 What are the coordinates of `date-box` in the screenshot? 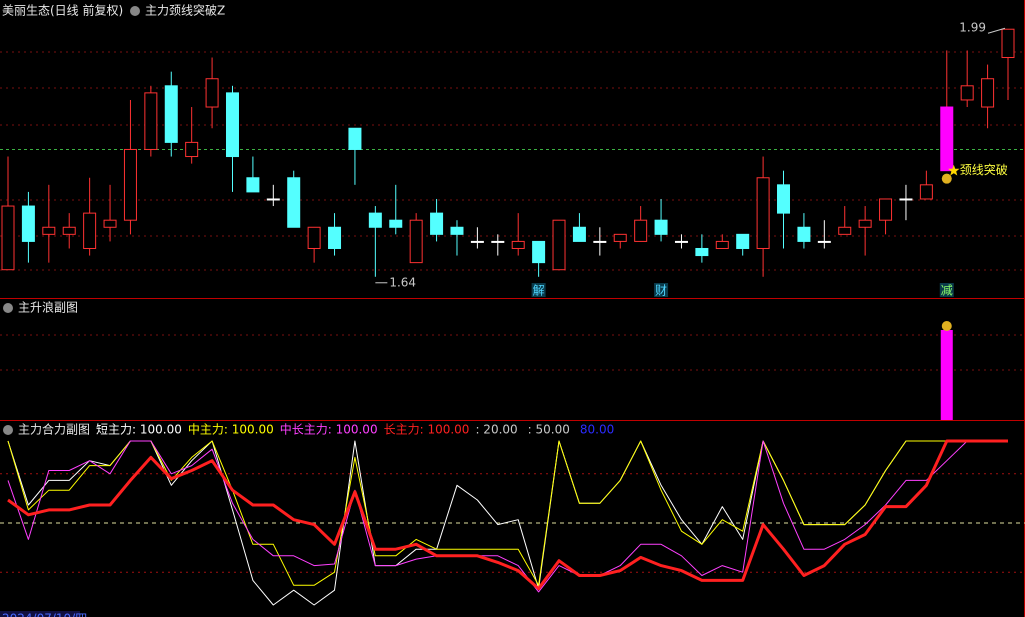 It's located at (40, 614).